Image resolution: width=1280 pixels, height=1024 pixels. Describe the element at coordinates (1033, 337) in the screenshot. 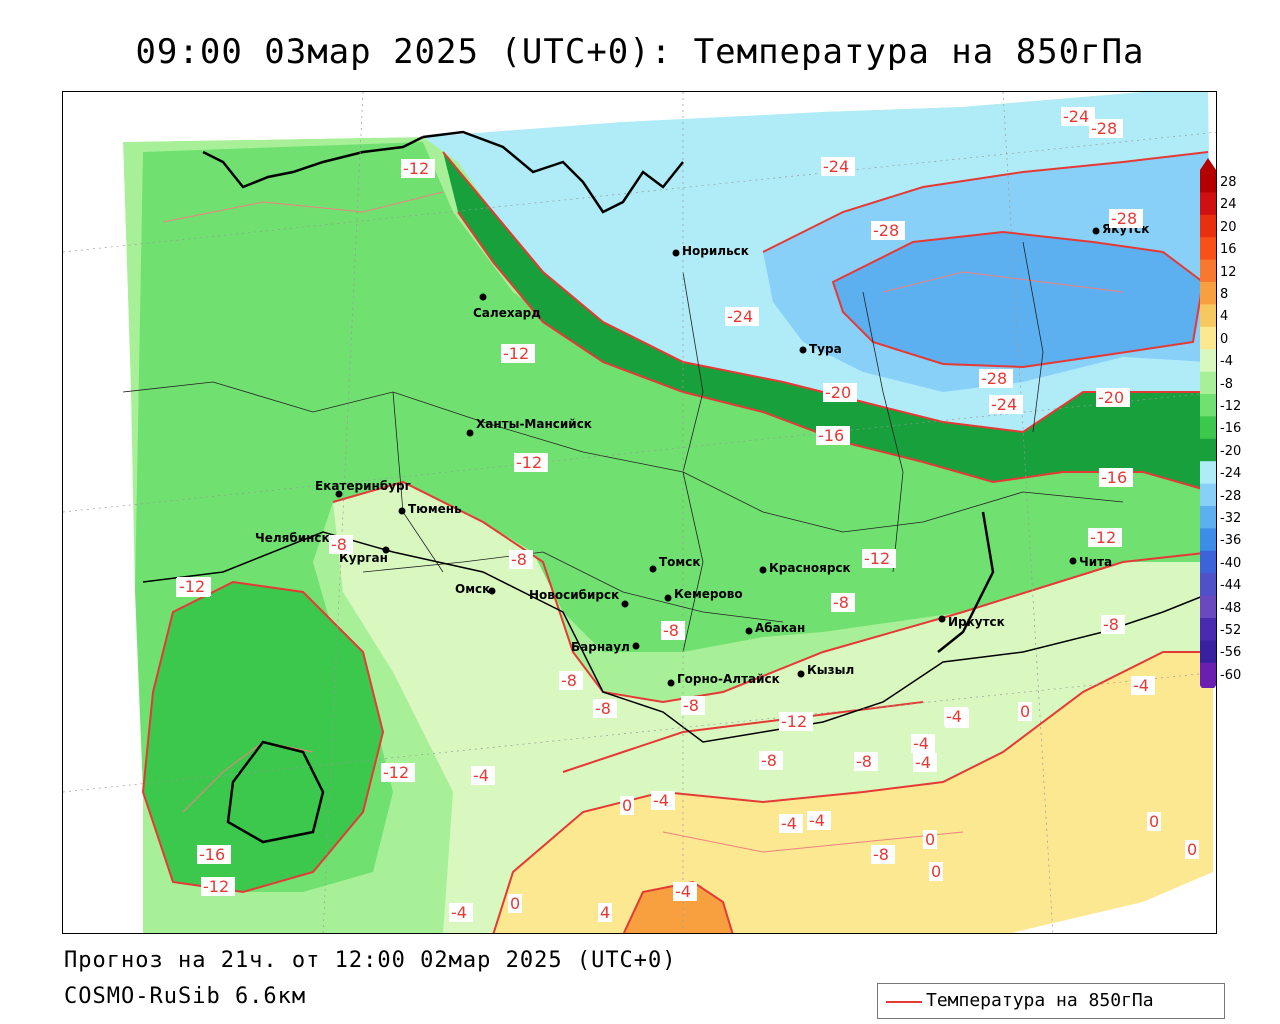

I see `border-line` at that location.